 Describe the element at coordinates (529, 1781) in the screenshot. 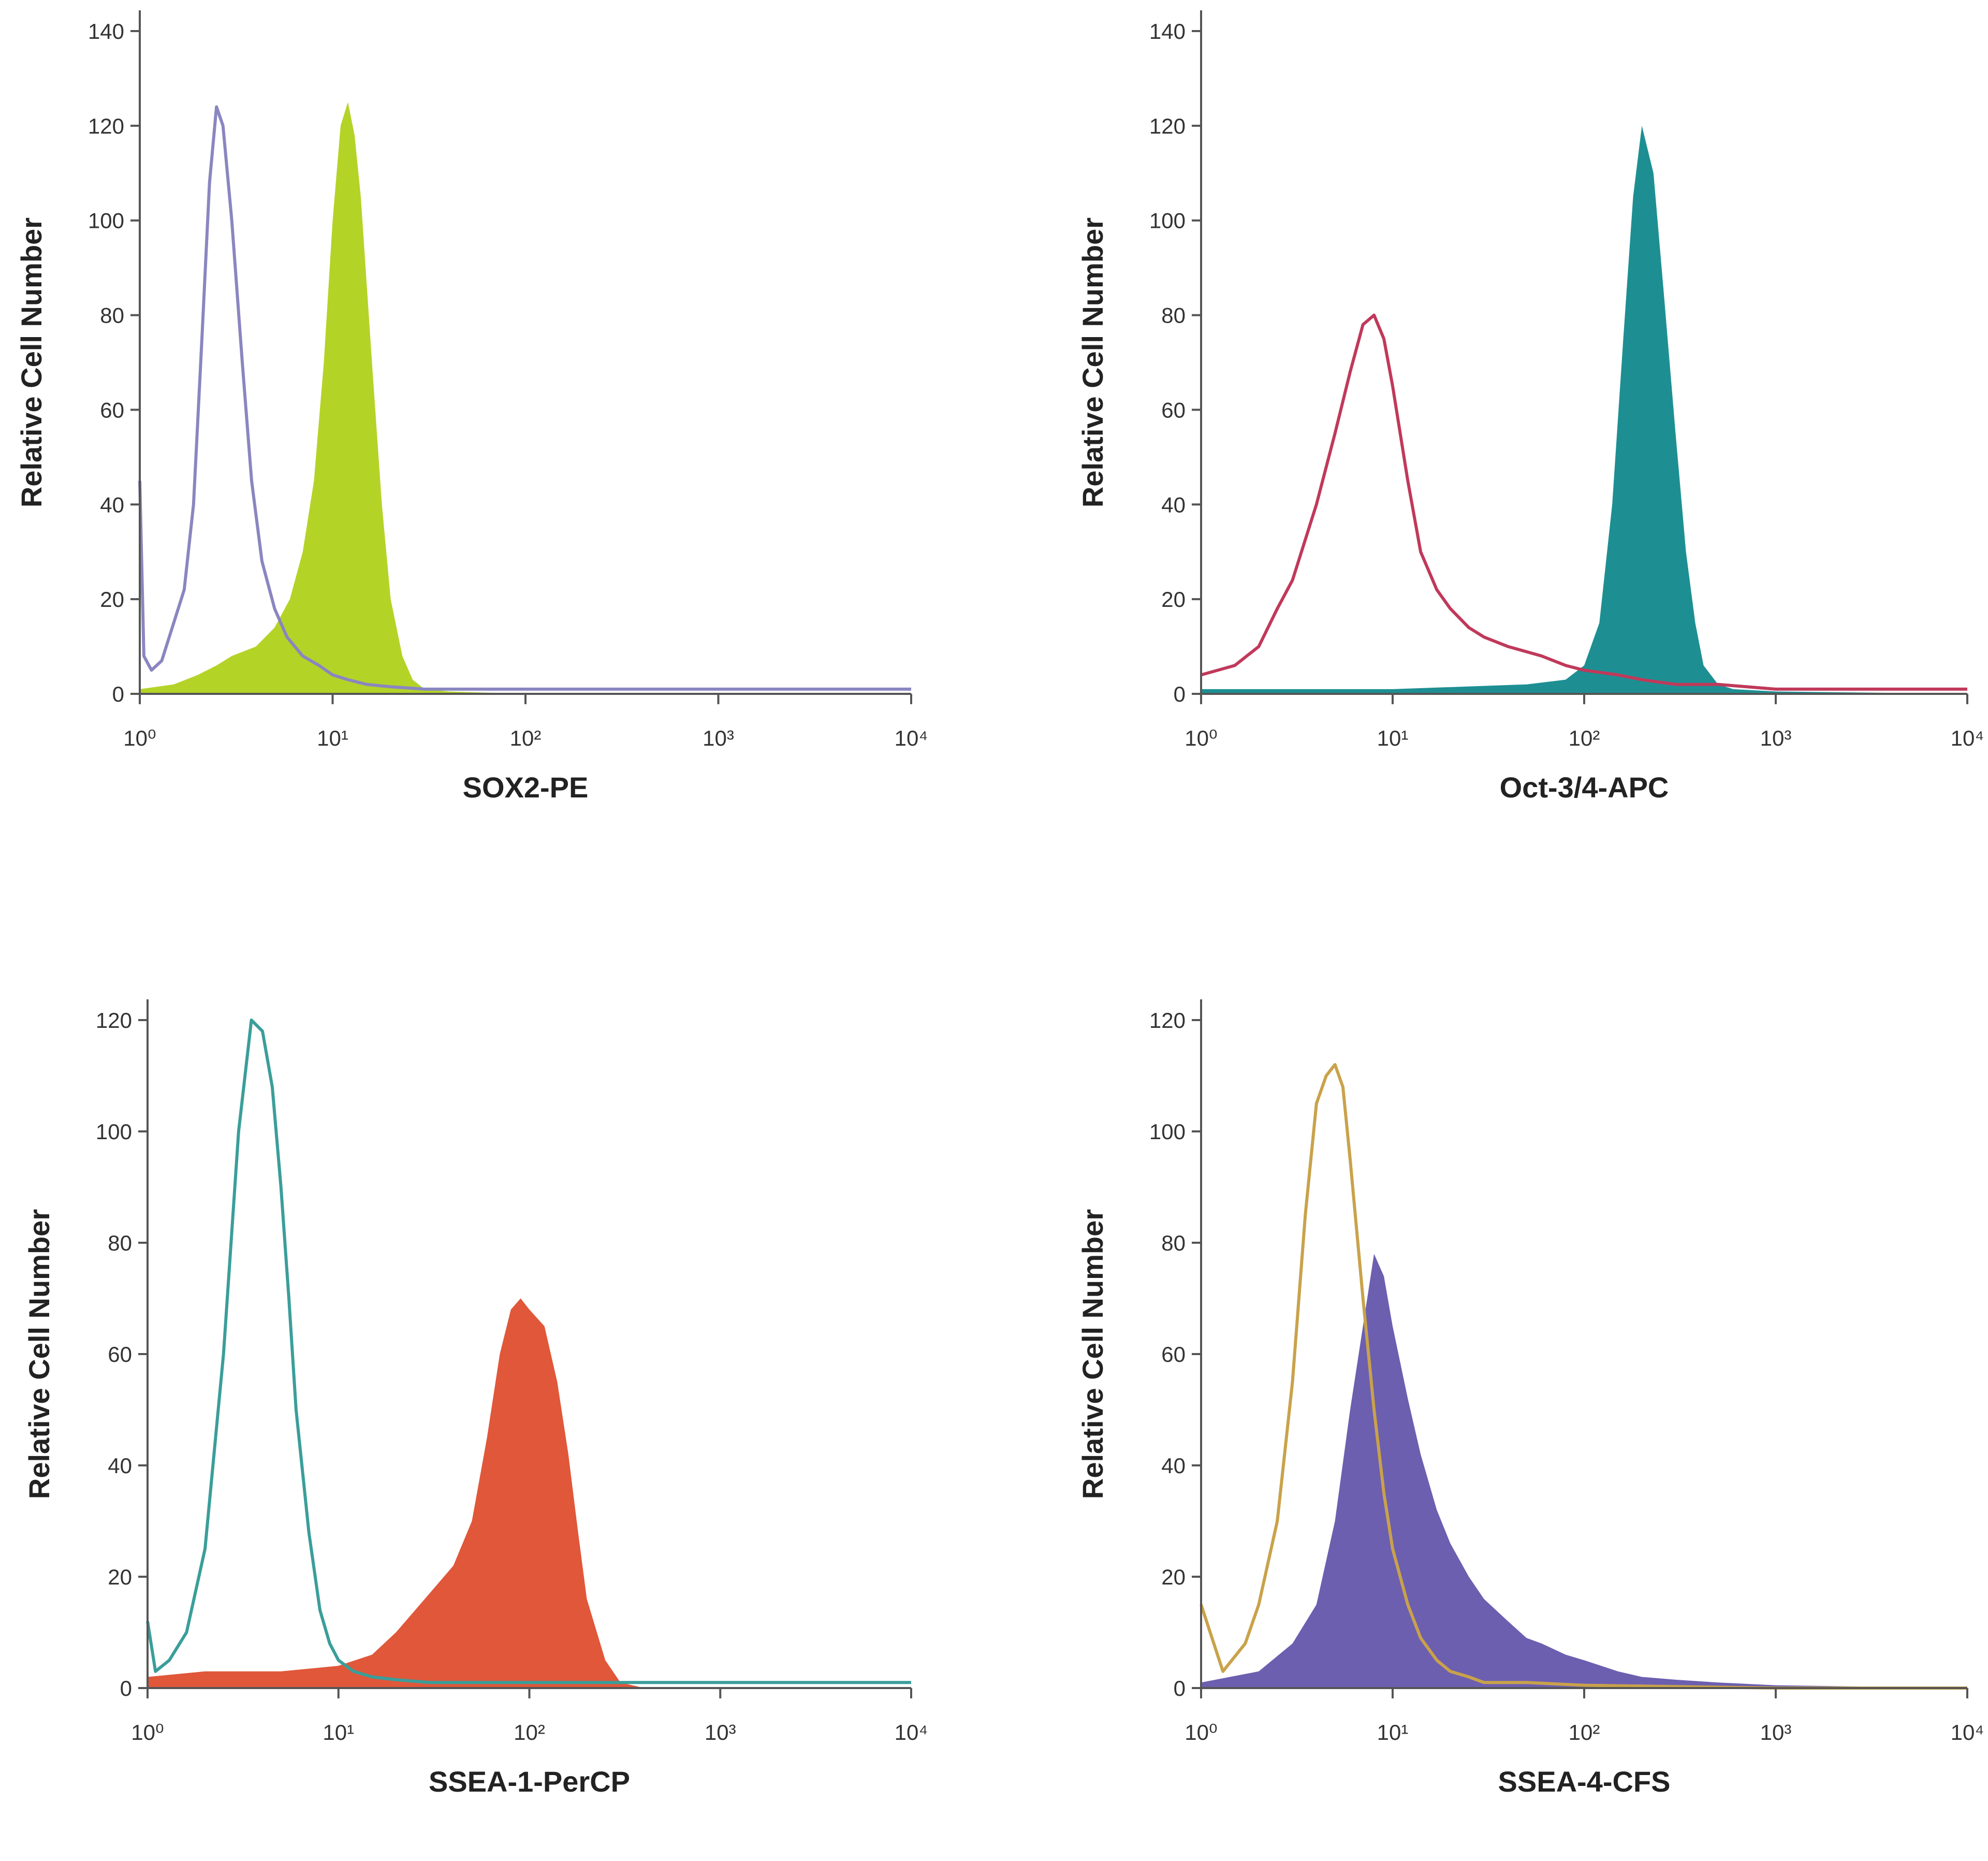

I see `x-axis-title: SSEA-1-PerCP` at that location.